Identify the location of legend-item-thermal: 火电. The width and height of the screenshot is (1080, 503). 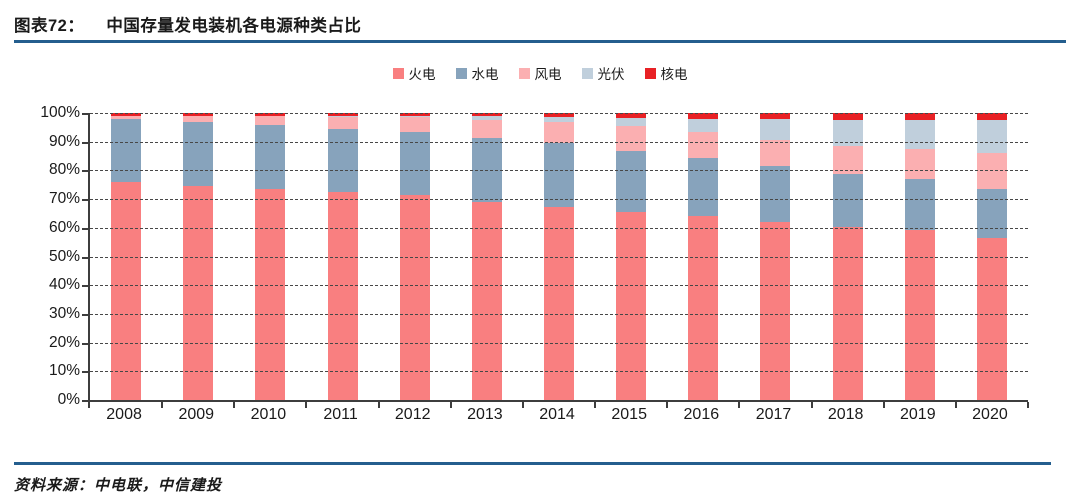
(414, 73).